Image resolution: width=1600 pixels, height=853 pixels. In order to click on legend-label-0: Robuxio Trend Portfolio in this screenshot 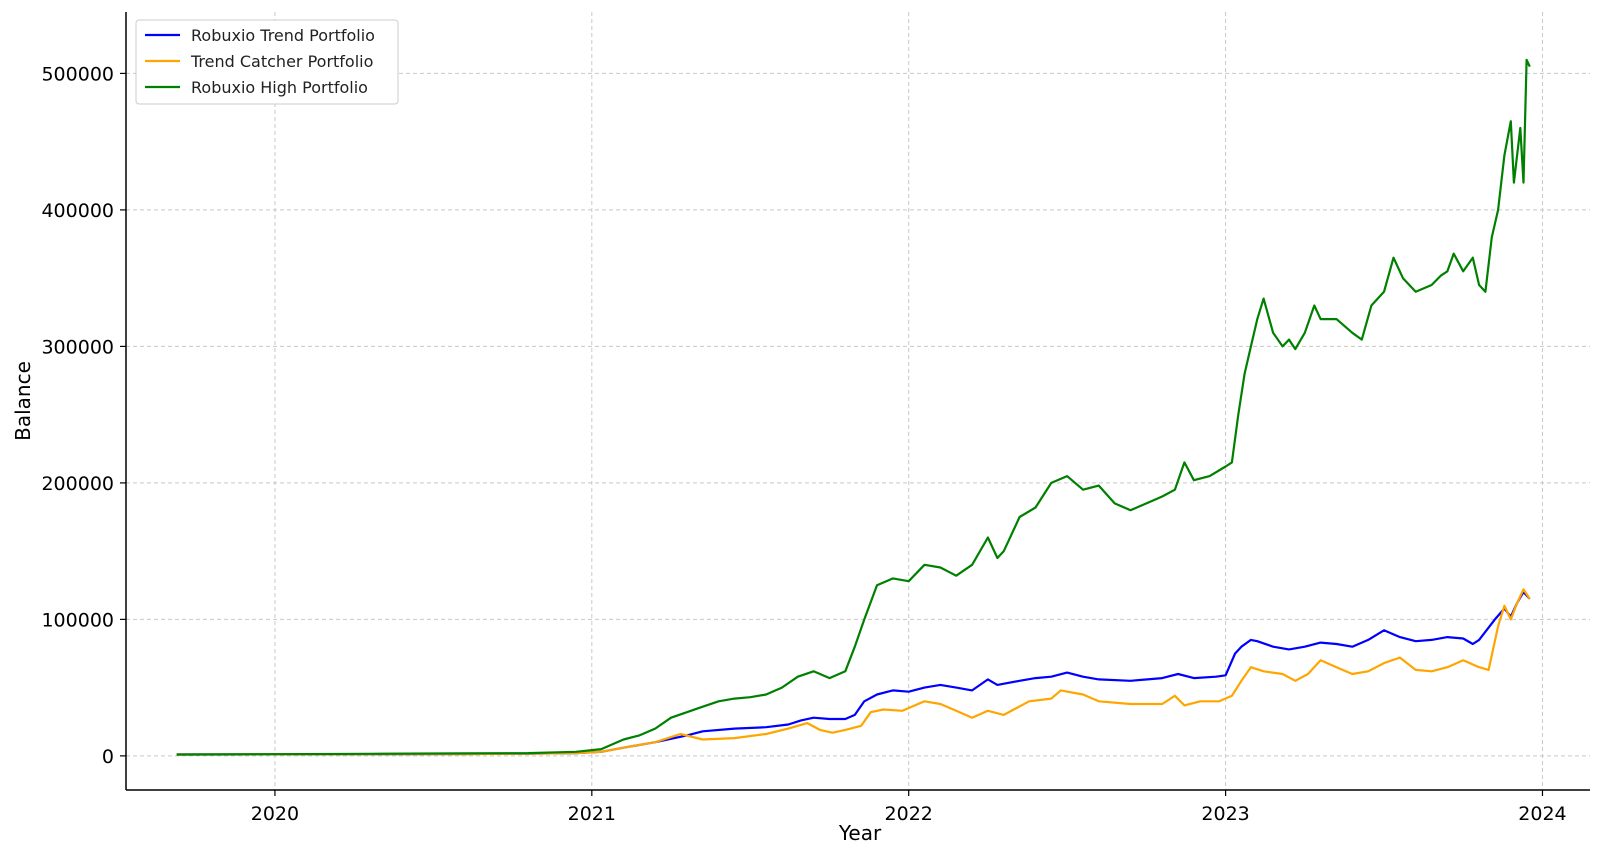, I will do `click(283, 35)`.